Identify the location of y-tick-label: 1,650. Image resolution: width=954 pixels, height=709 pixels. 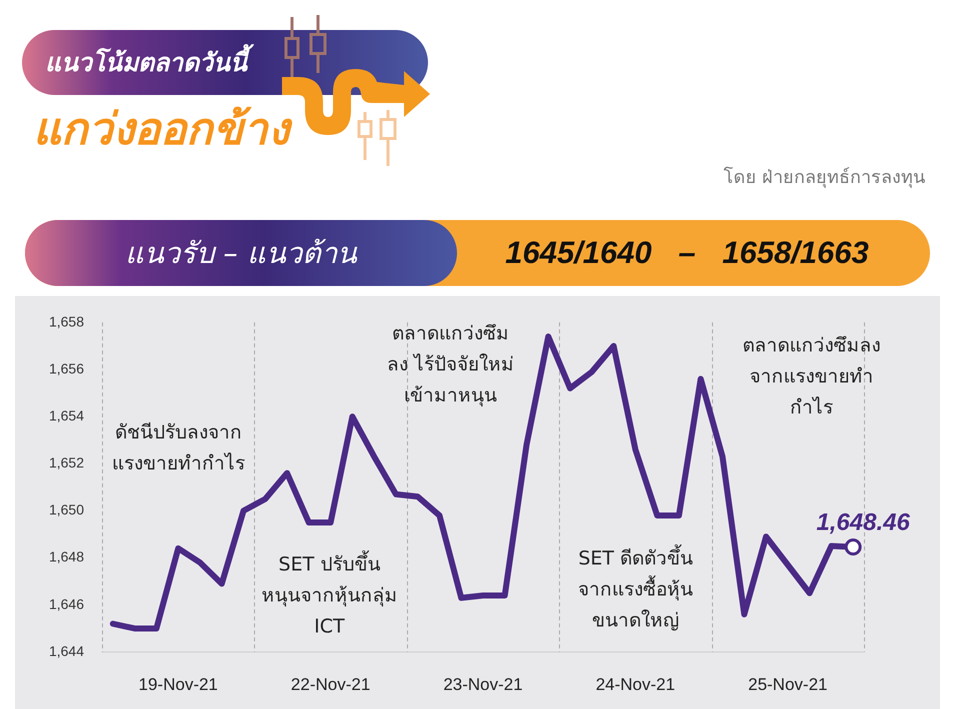
(66, 510).